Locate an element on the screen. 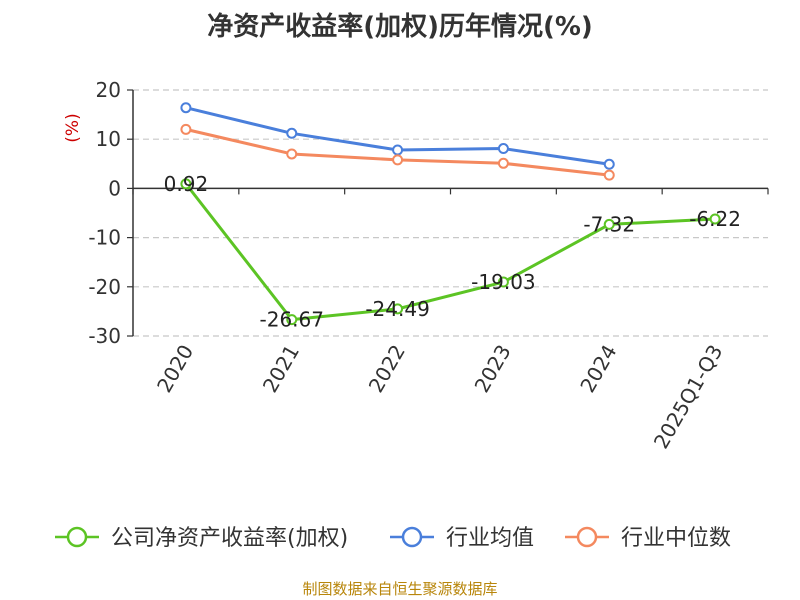  data-label: -6.22 is located at coordinates (715, 219).